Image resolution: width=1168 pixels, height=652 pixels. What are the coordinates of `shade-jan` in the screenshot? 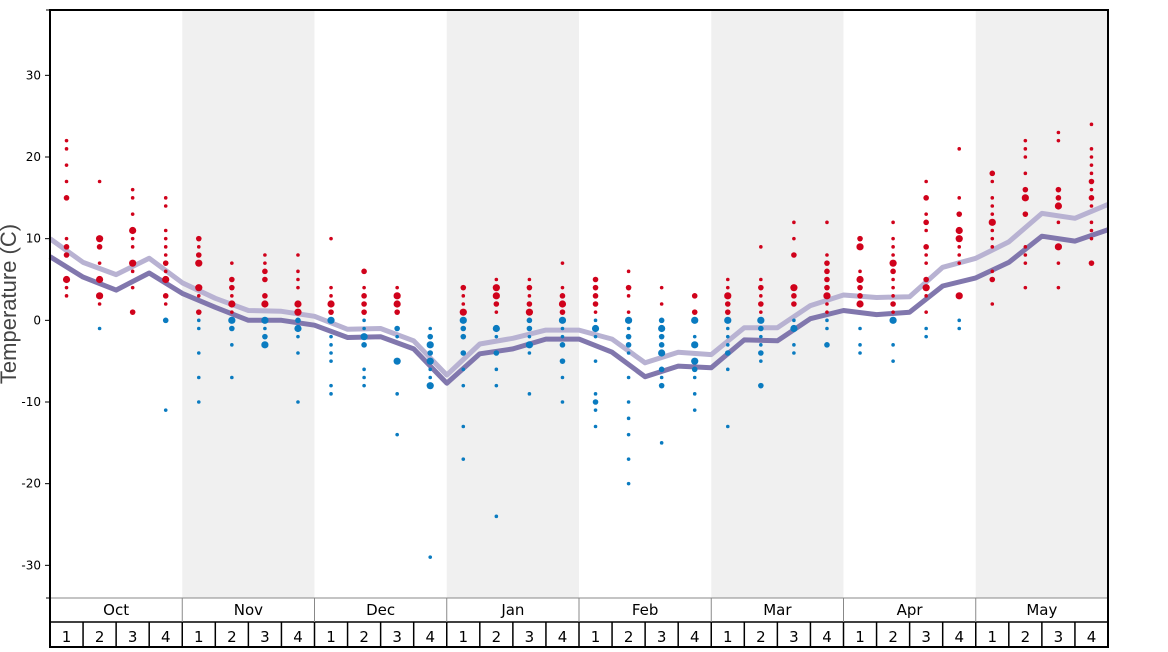 It's located at (512, 304).